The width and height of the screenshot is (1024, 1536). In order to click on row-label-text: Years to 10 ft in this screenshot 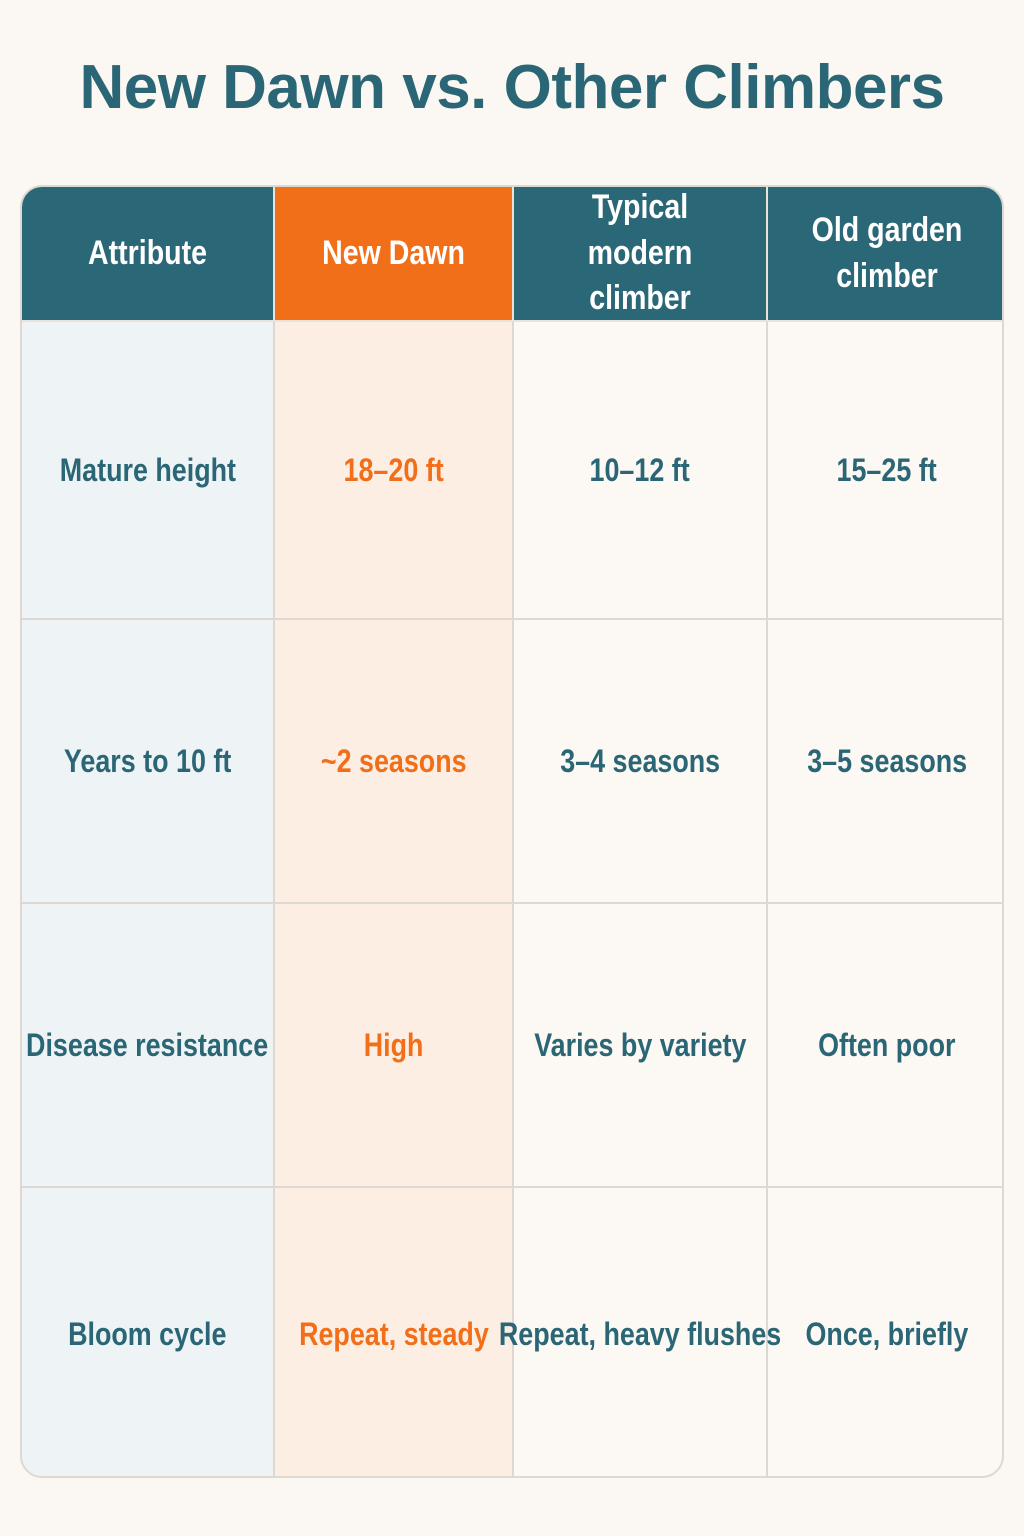, I will do `click(147, 760)`.